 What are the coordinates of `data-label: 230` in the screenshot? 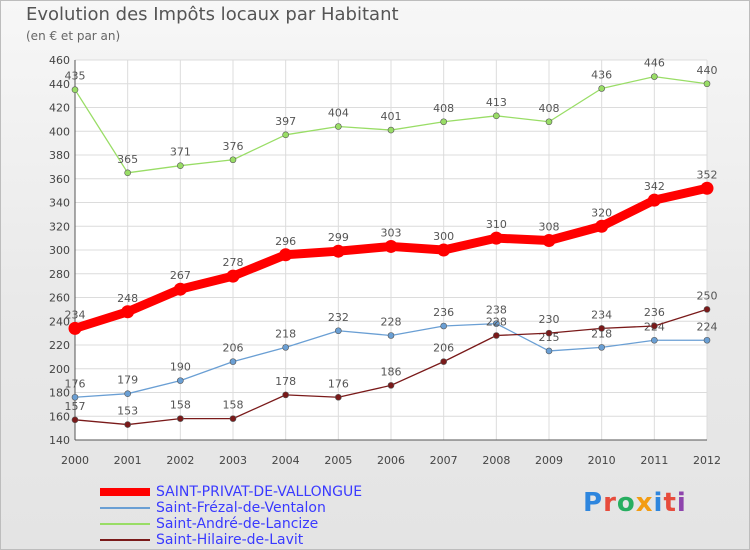 It's located at (549, 319).